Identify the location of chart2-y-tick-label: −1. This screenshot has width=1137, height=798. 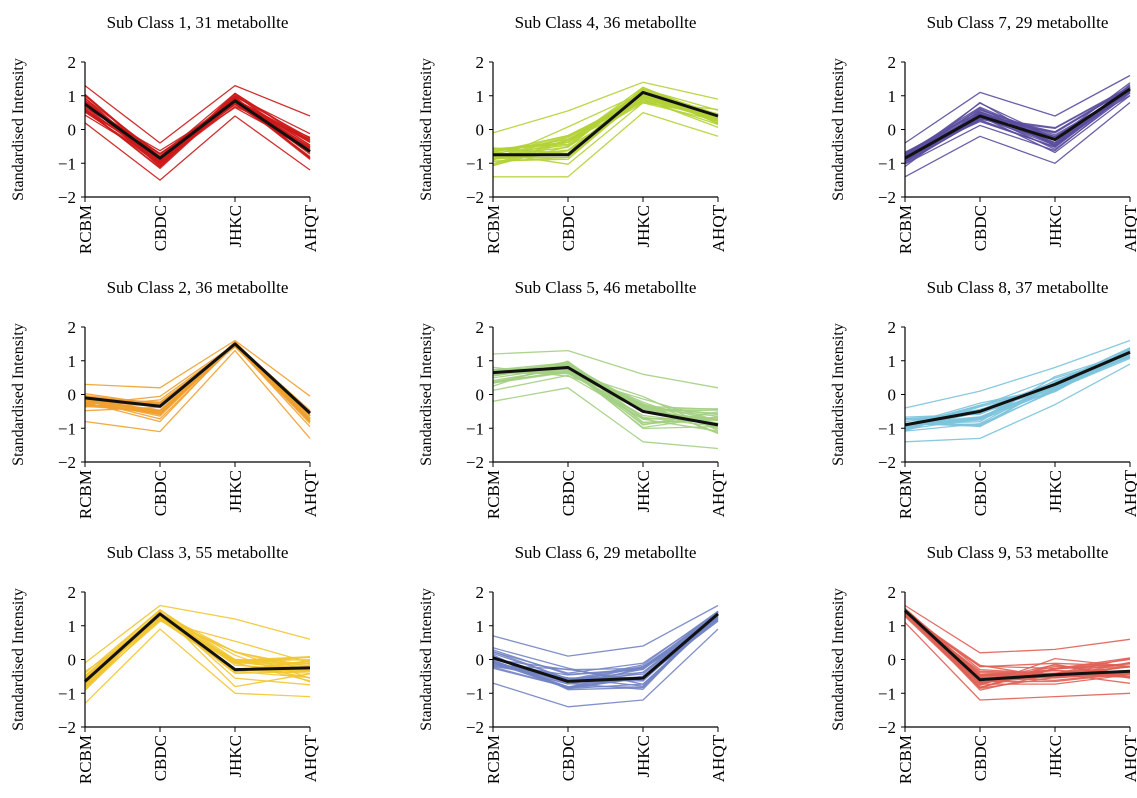
(67, 428).